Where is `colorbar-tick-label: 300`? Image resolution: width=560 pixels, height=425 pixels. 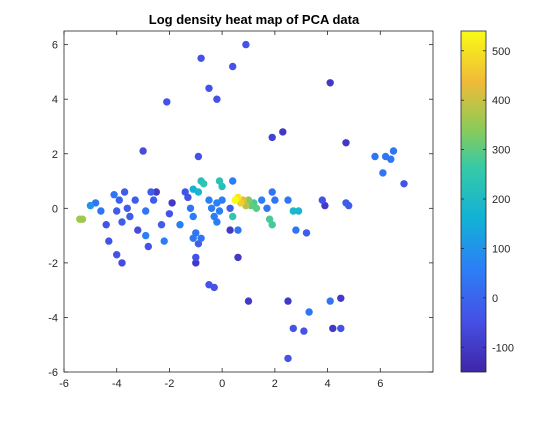
colorbar-tick-label: 300 is located at coordinates (501, 151).